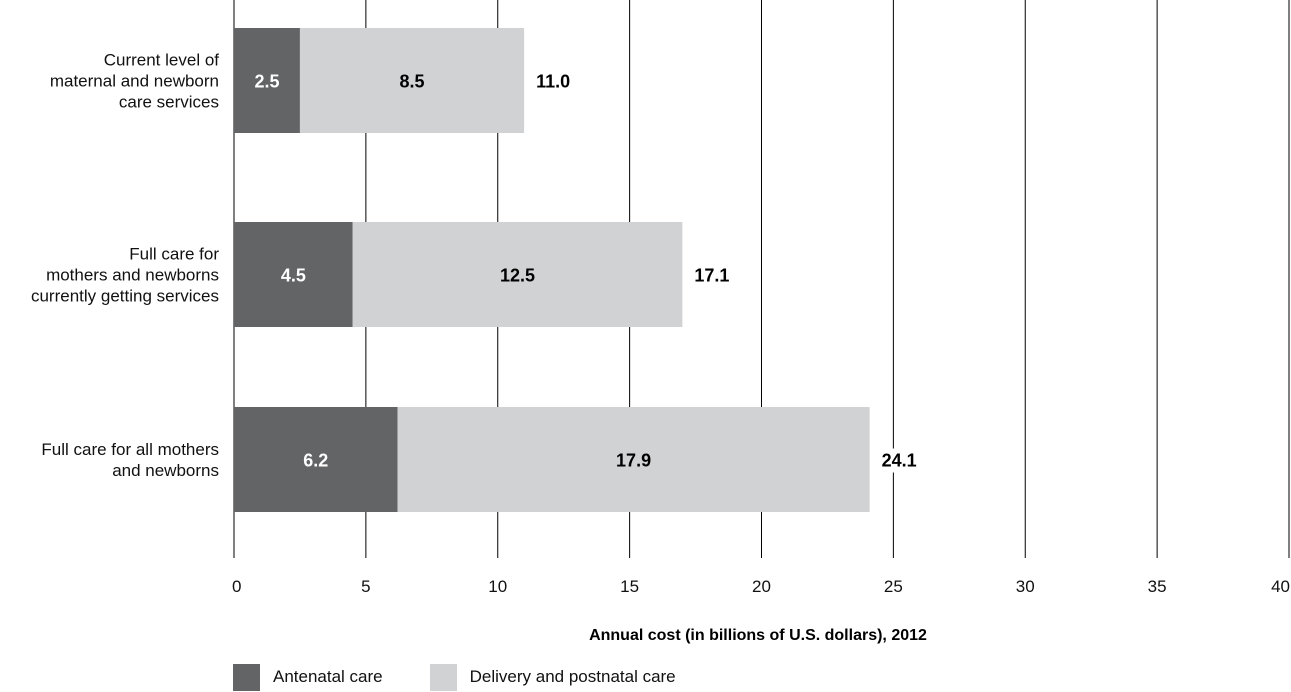 The width and height of the screenshot is (1291, 692). I want to click on segment-value-label: 4.5, so click(293, 276).